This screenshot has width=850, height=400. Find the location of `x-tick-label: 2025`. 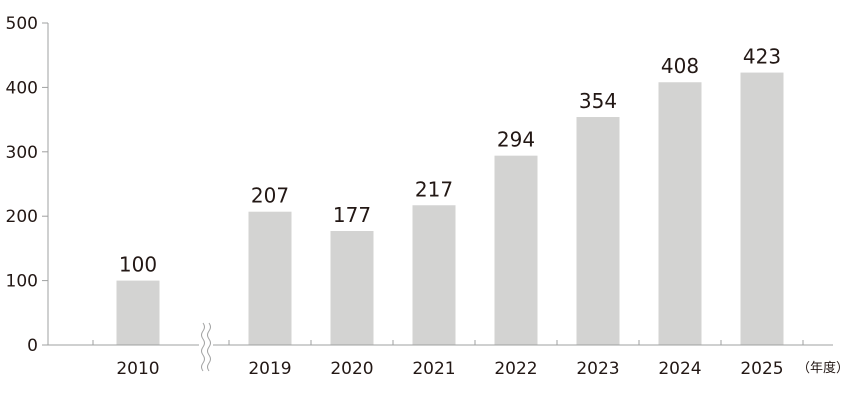

x-tick-label: 2025 is located at coordinates (761, 369).